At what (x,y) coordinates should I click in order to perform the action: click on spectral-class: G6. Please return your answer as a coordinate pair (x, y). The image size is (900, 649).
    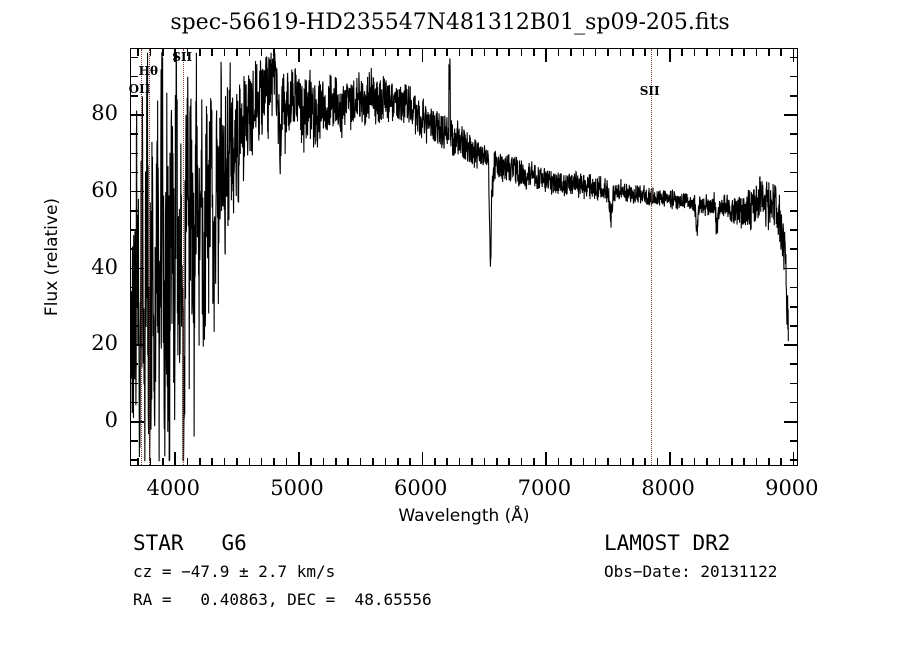
    Looking at the image, I should click on (234, 543).